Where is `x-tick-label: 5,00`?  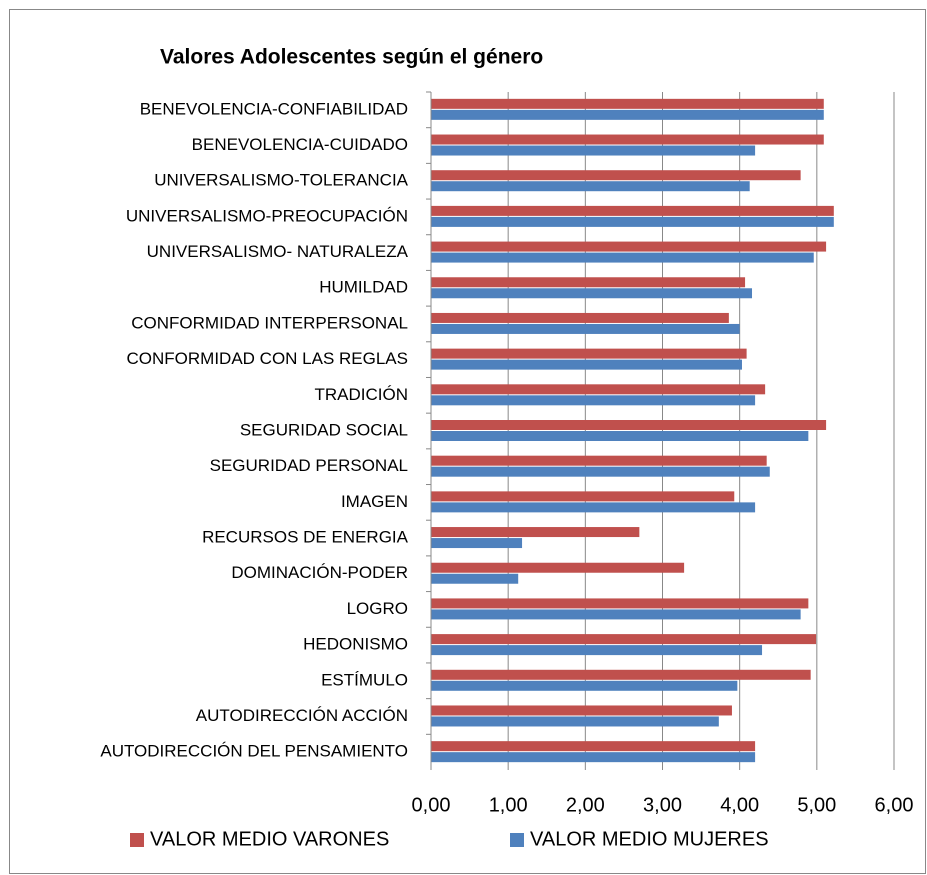 x-tick-label: 5,00 is located at coordinates (816, 805).